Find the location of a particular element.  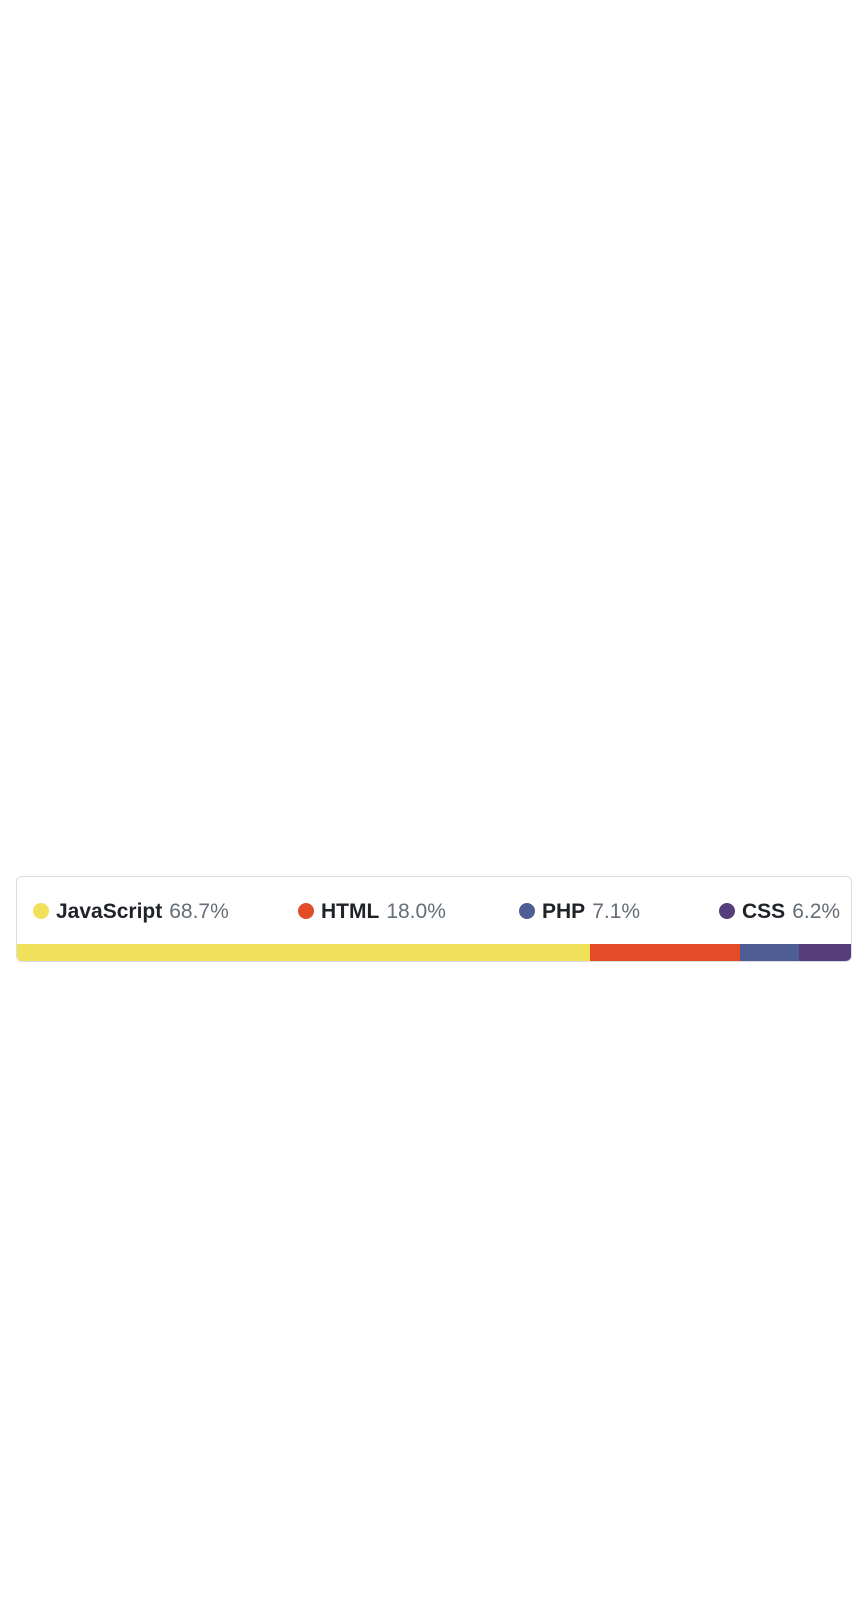

php-color-dot-icon is located at coordinates (527, 911).